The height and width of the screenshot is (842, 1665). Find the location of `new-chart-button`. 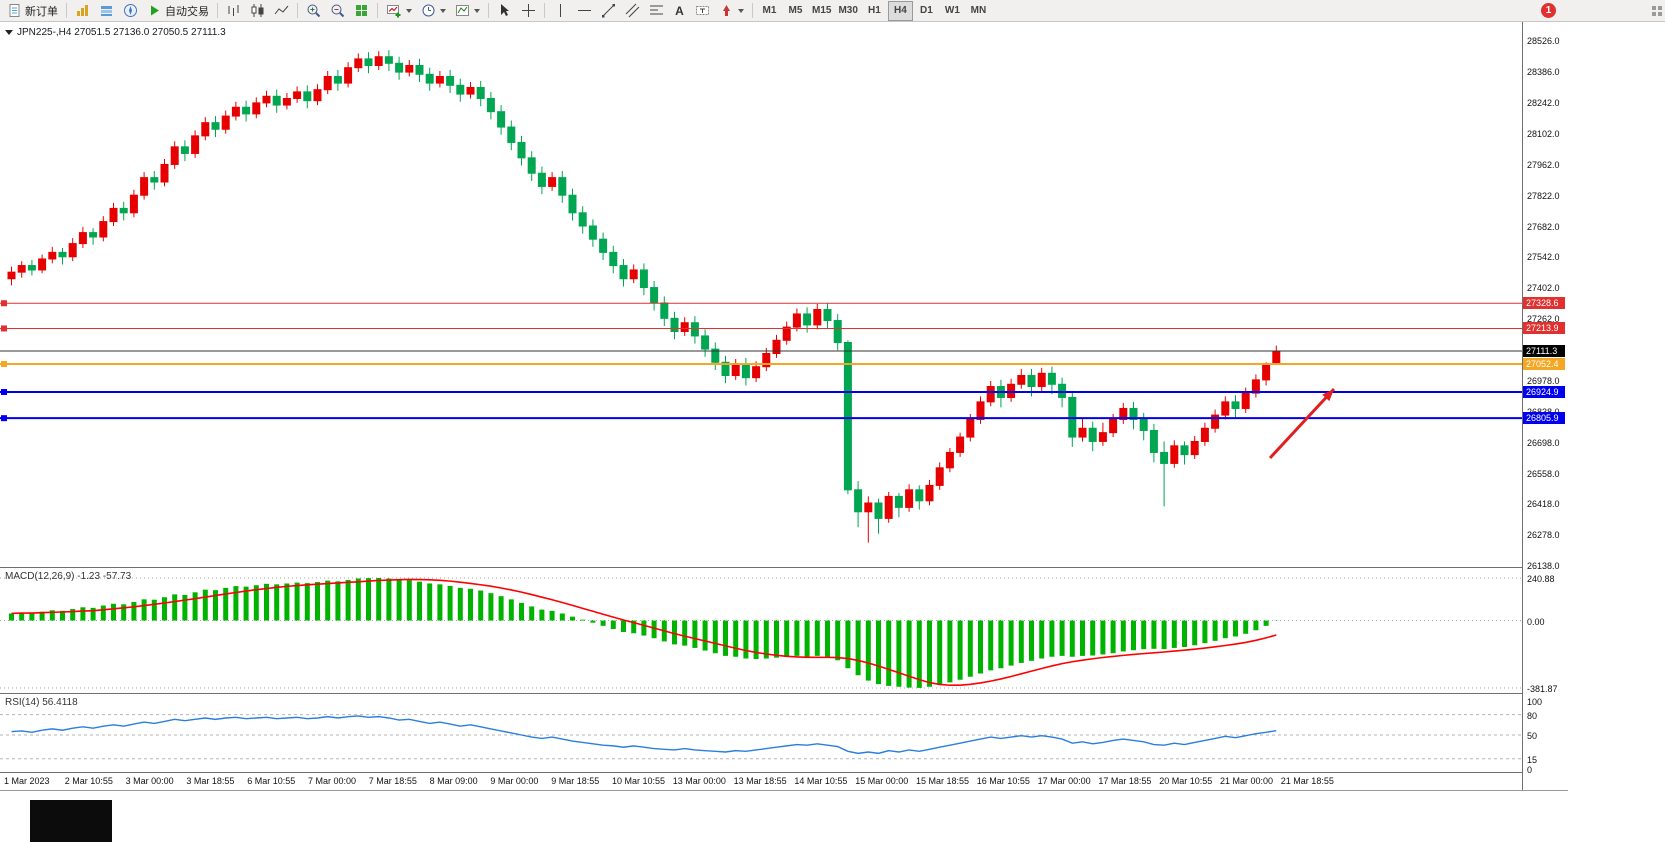

new-chart-button is located at coordinates (399, 11).